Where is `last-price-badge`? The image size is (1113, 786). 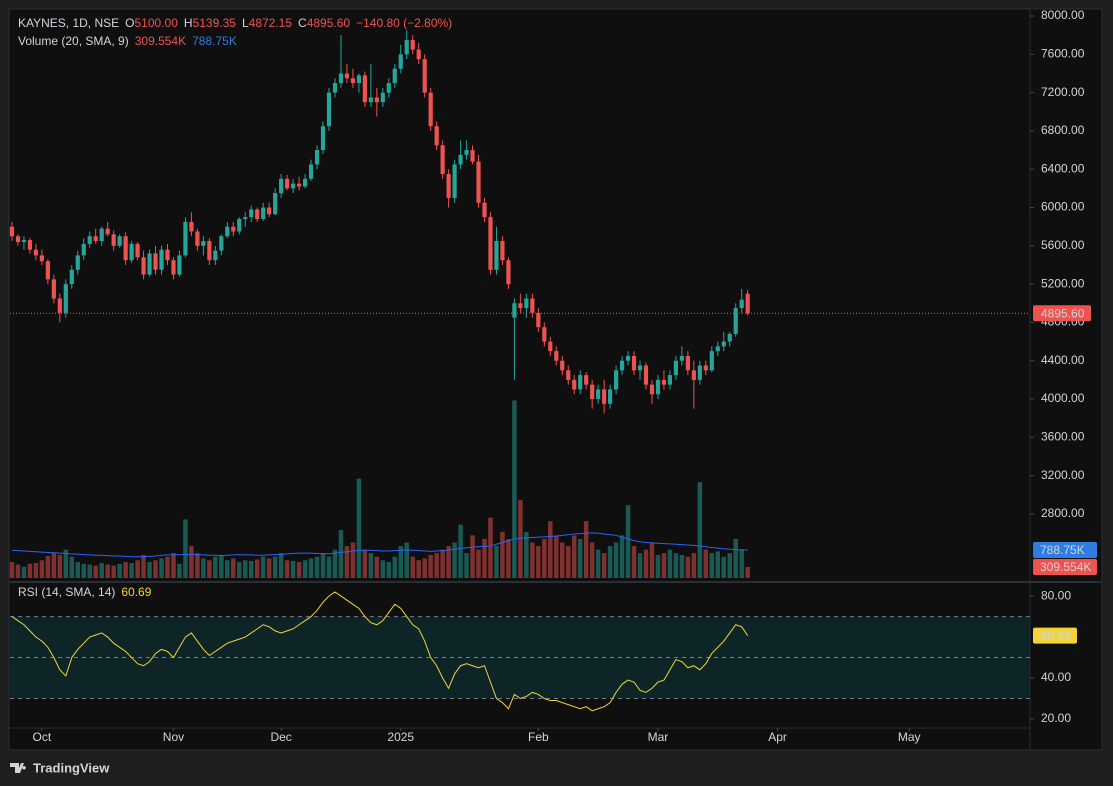 last-price-badge is located at coordinates (1062, 313).